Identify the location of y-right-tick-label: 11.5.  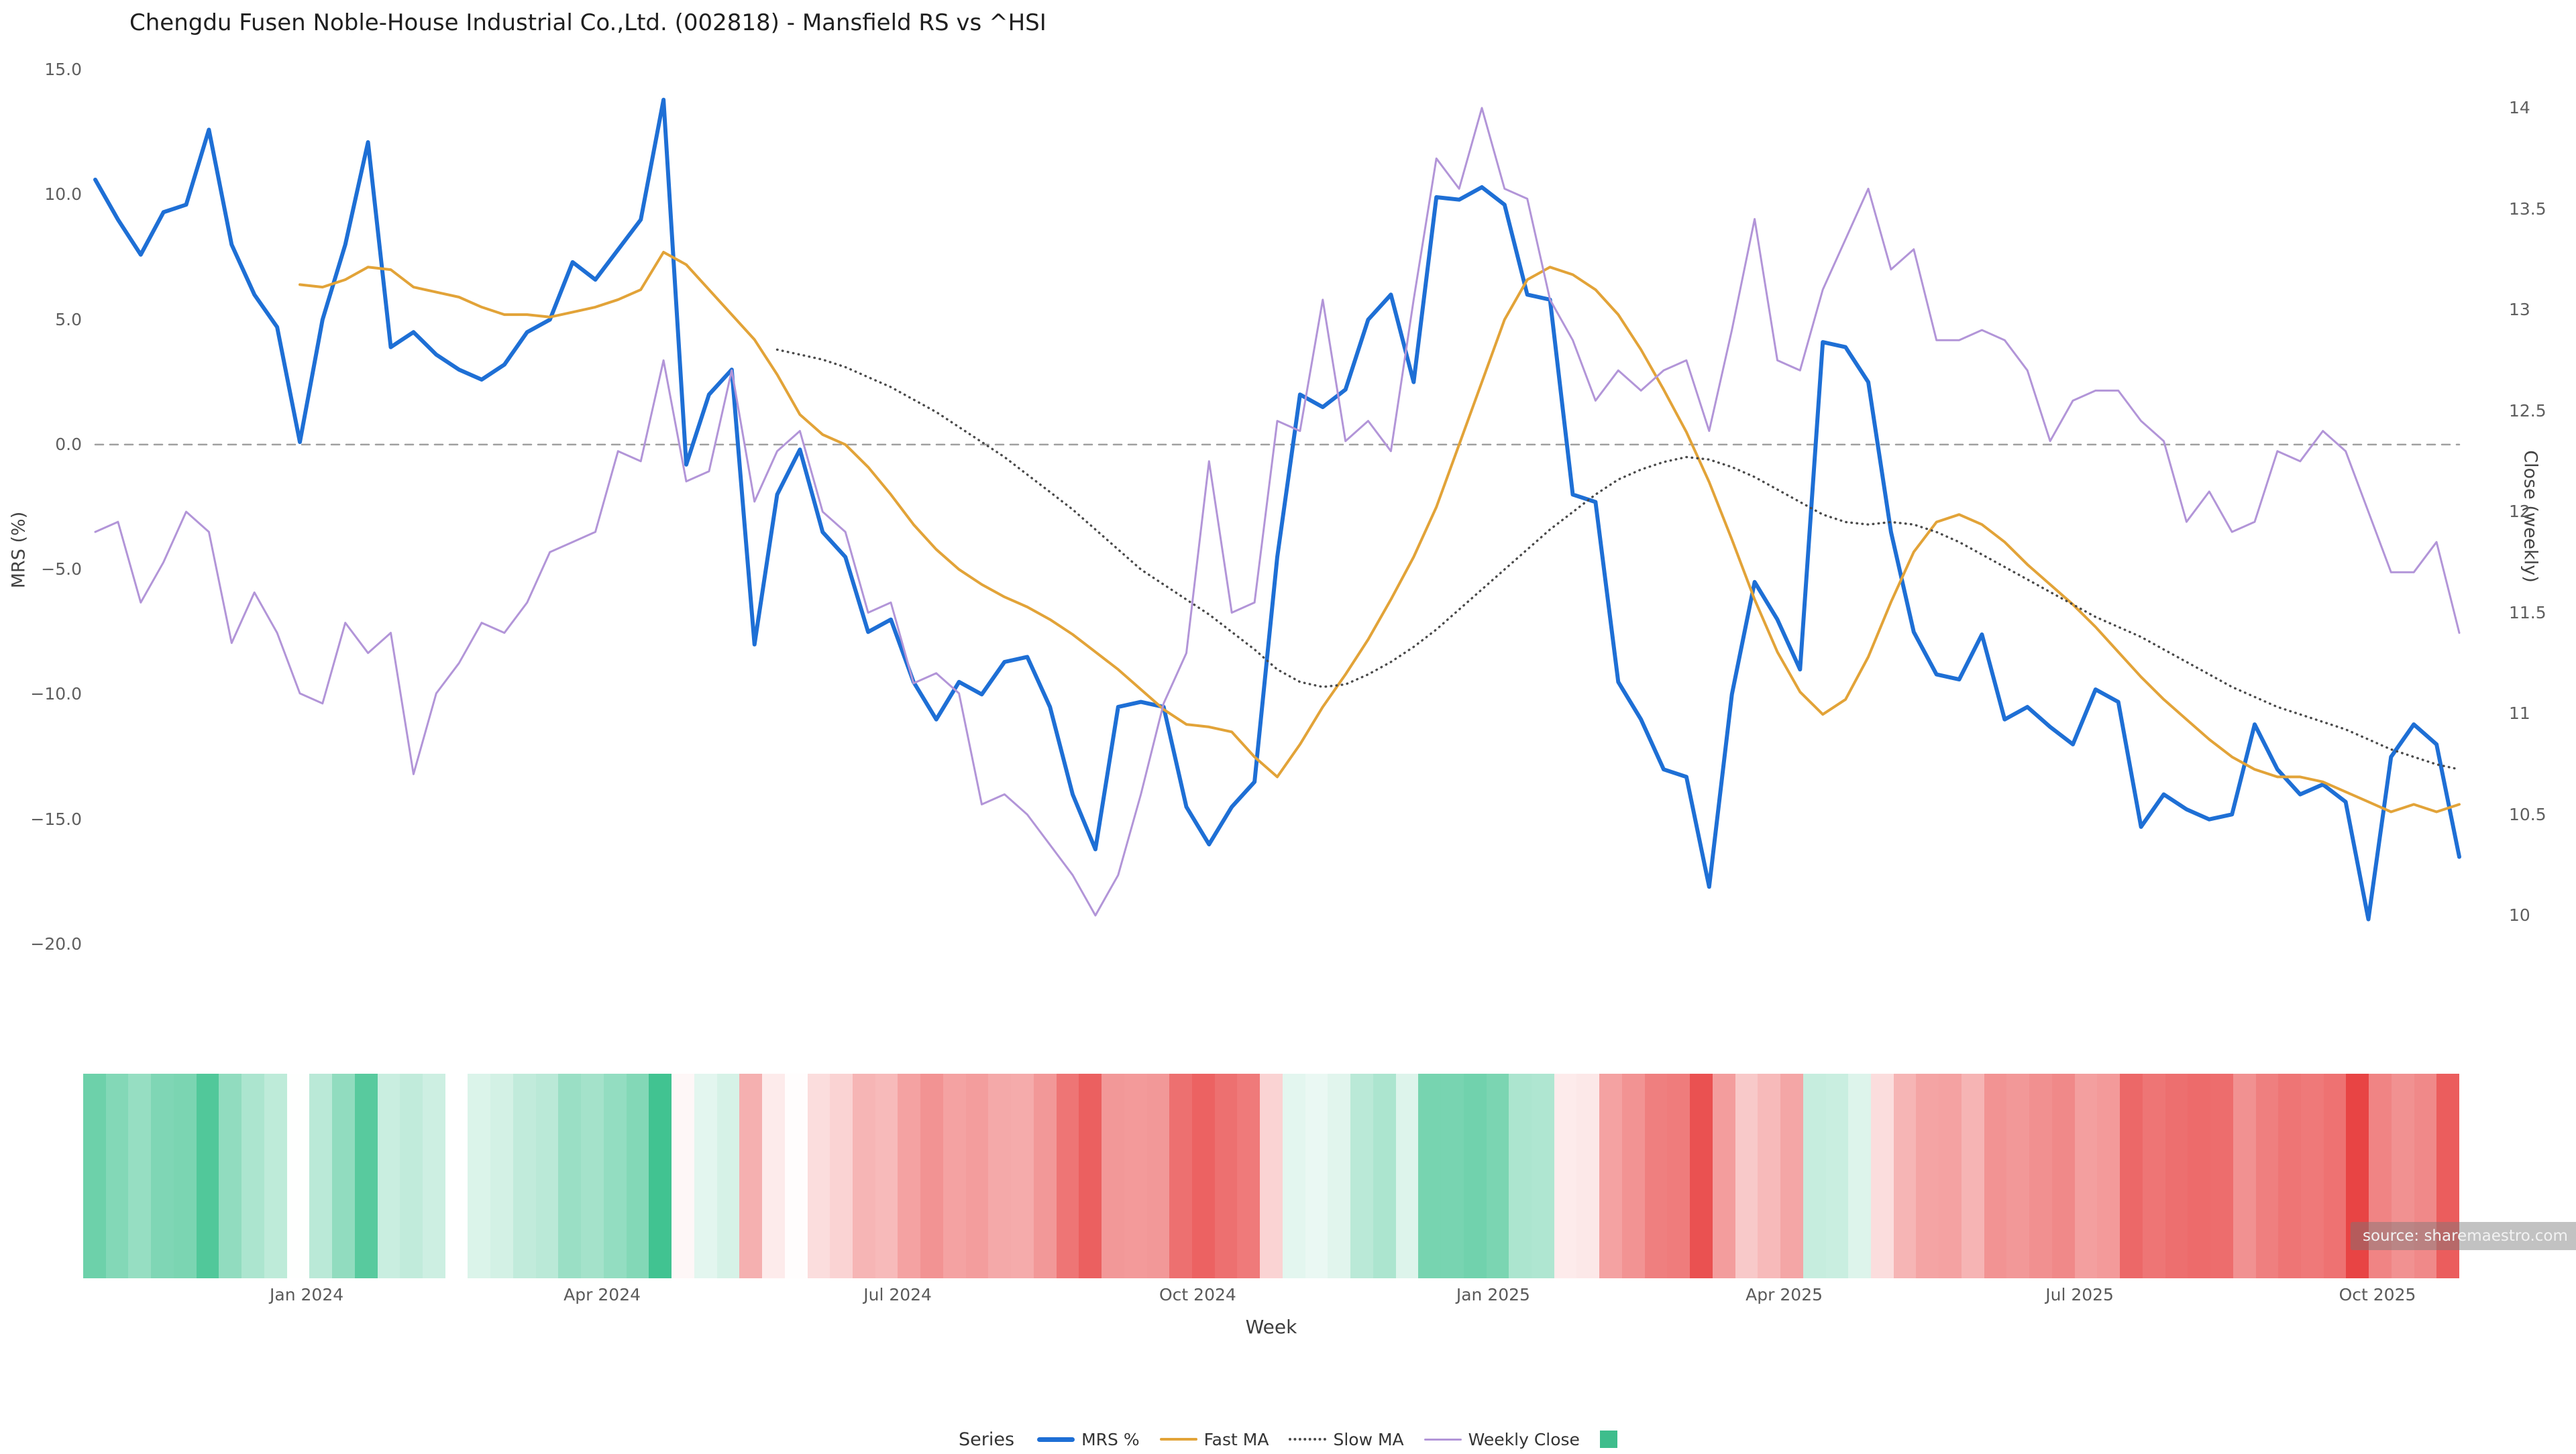
(2527, 612).